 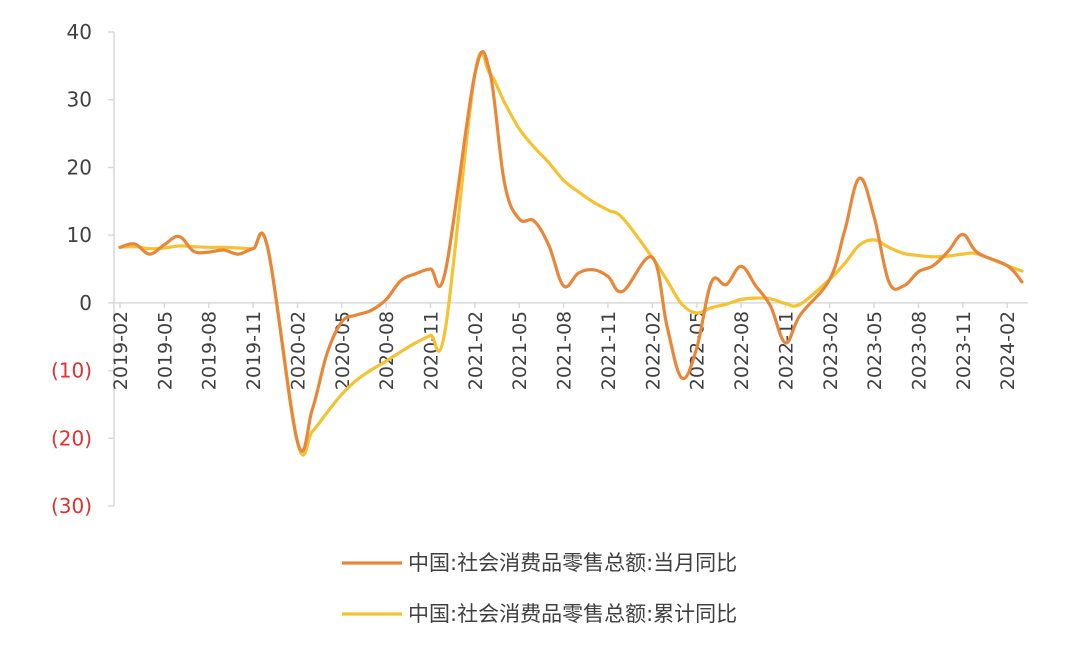 What do you see at coordinates (964, 350) in the screenshot?
I see `x-tick-label: 2023-11` at bounding box center [964, 350].